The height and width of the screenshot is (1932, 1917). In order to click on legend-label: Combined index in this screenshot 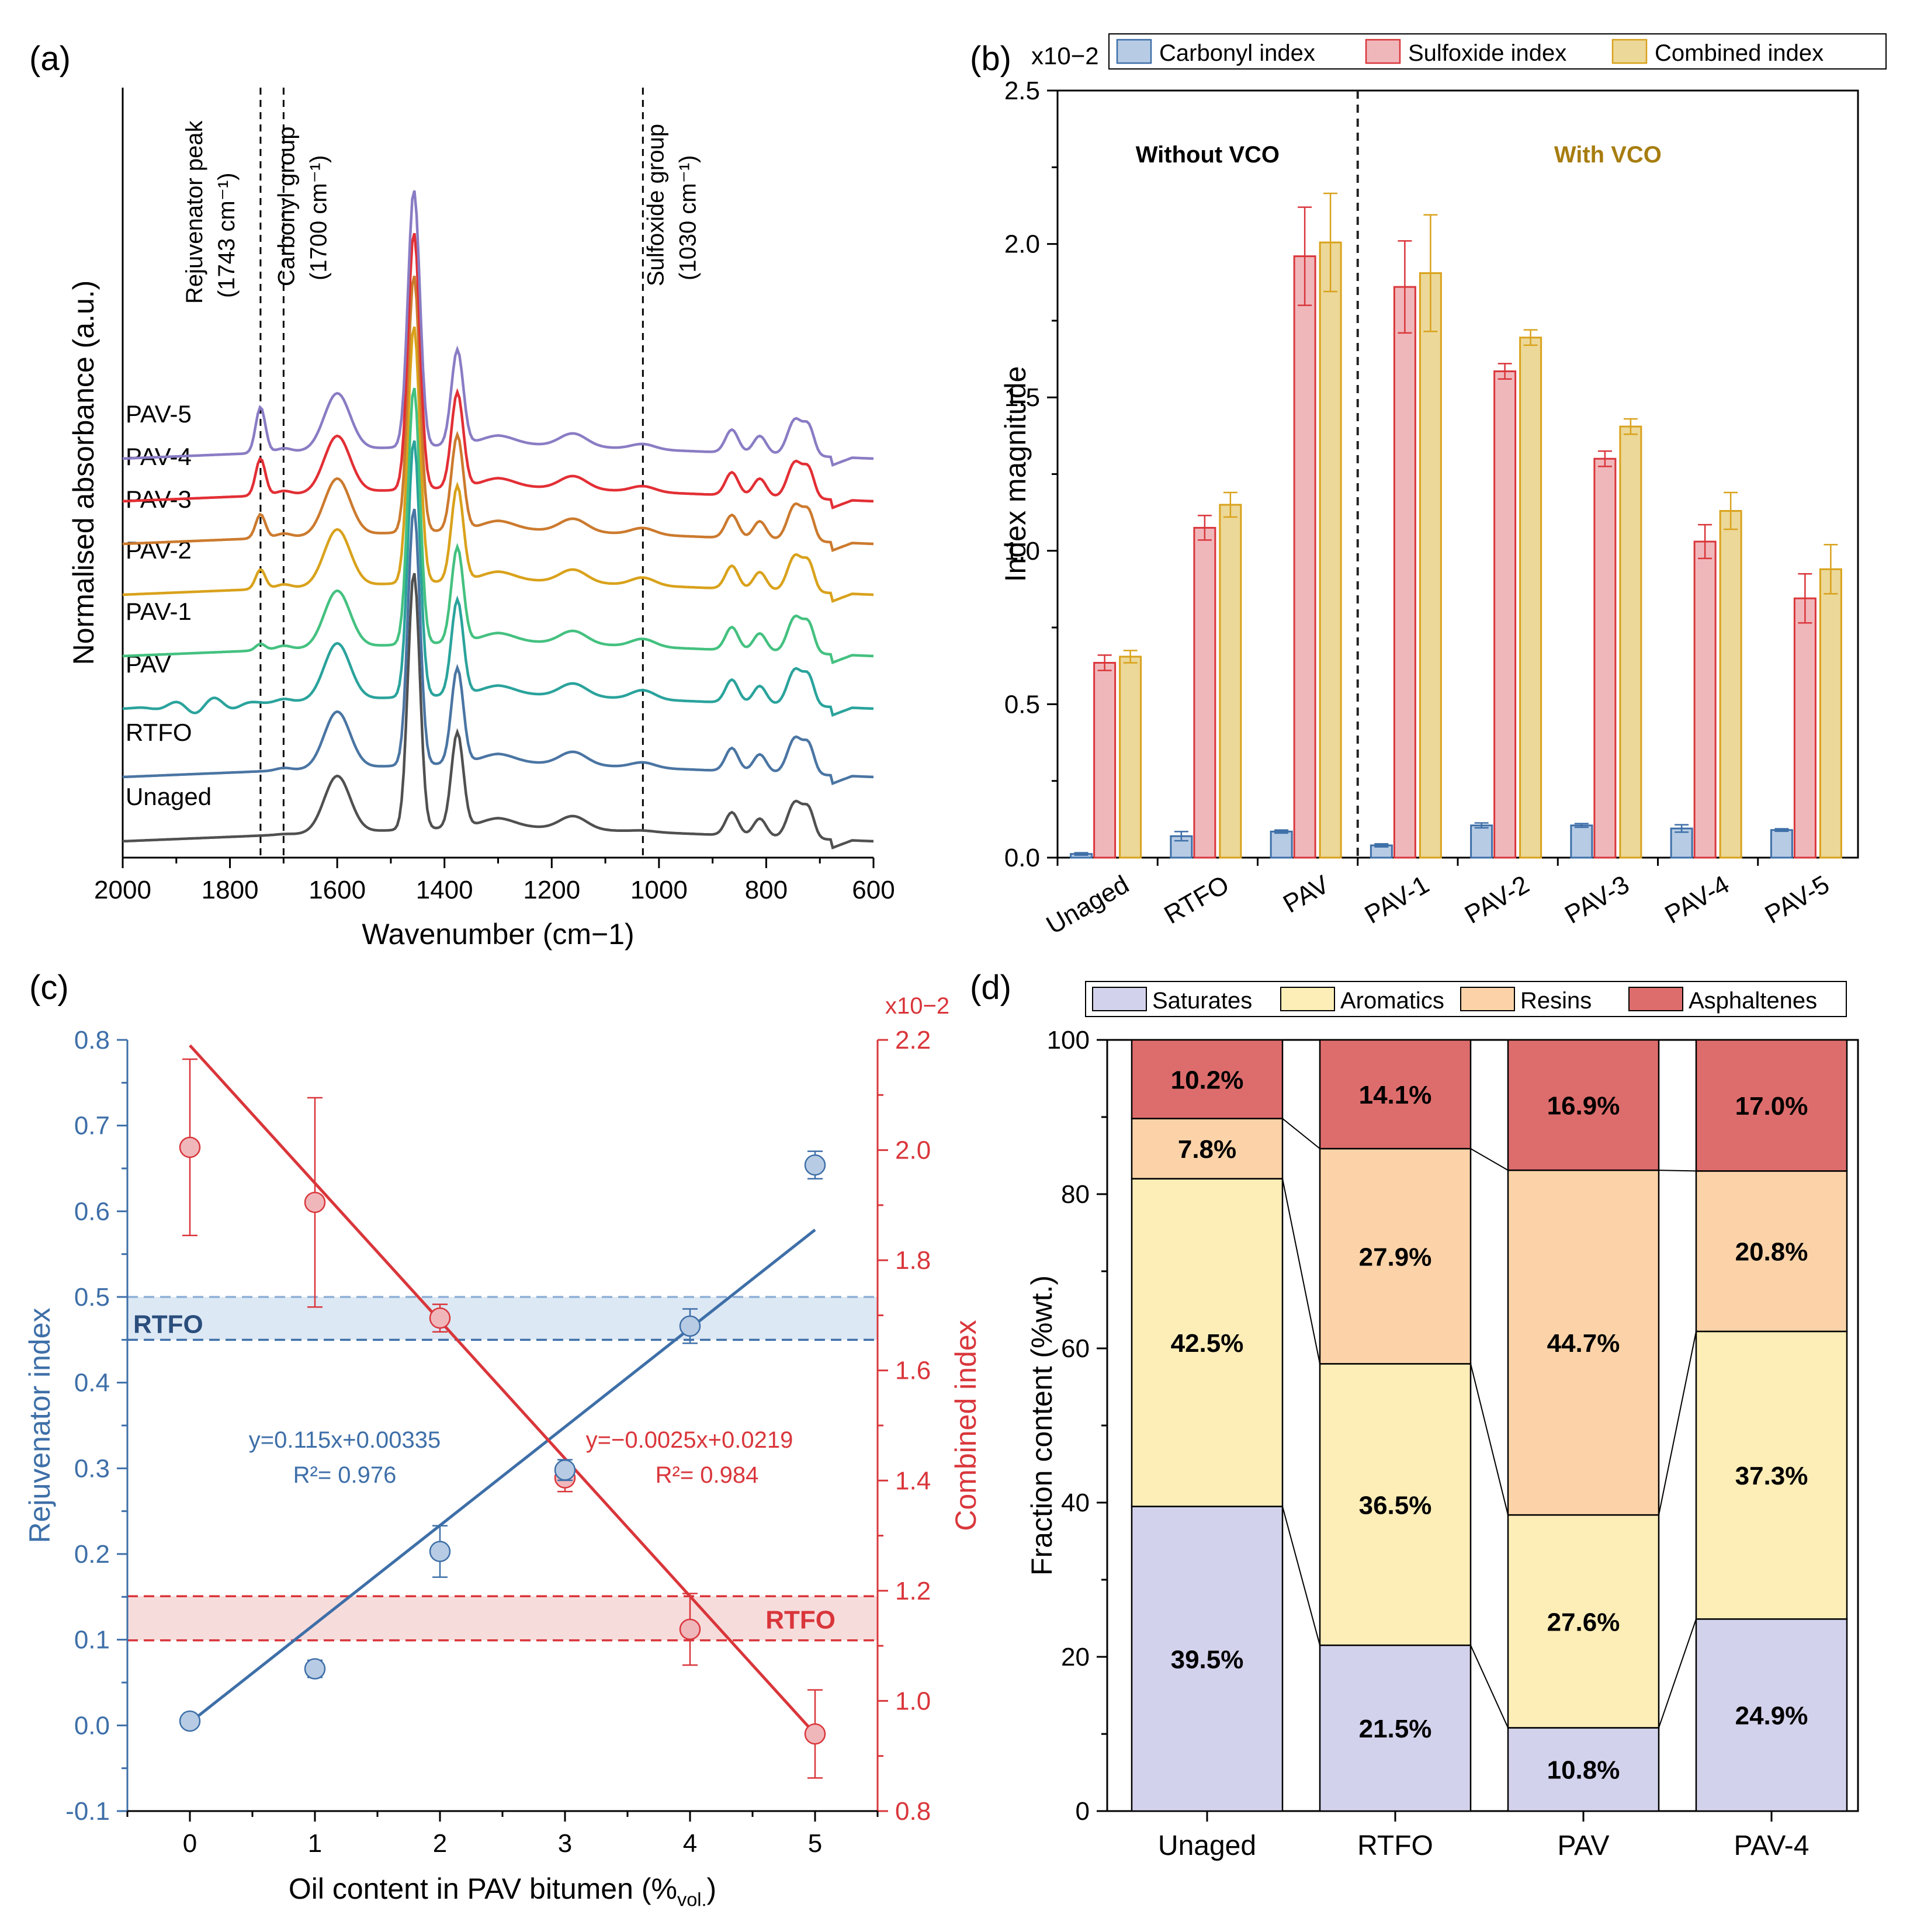, I will do `click(1739, 53)`.